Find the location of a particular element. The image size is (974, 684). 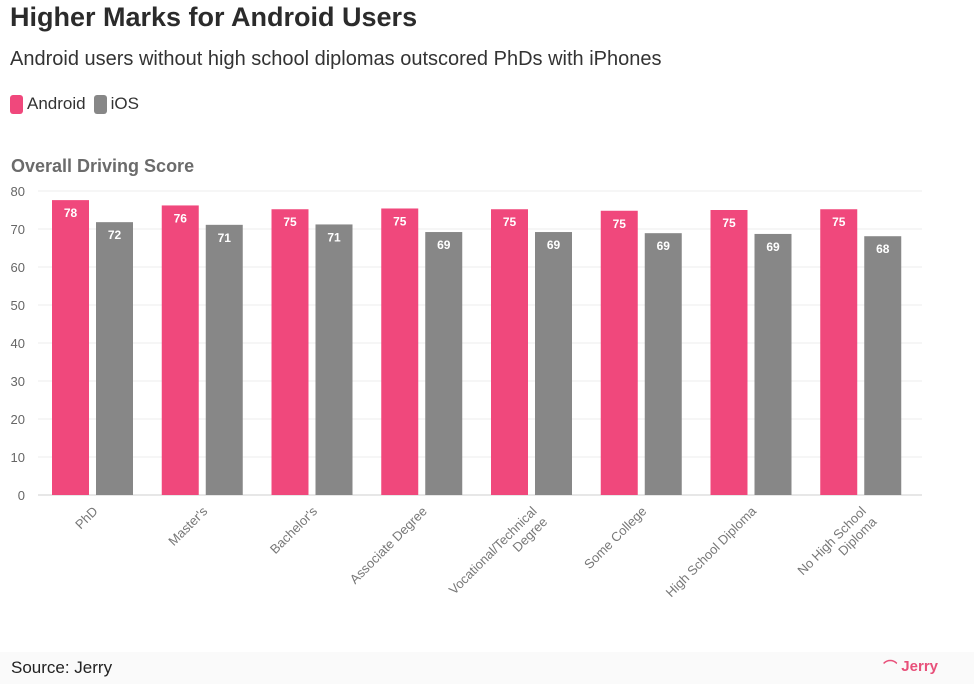

brand-logo: ⌒ Jerry is located at coordinates (910, 666).